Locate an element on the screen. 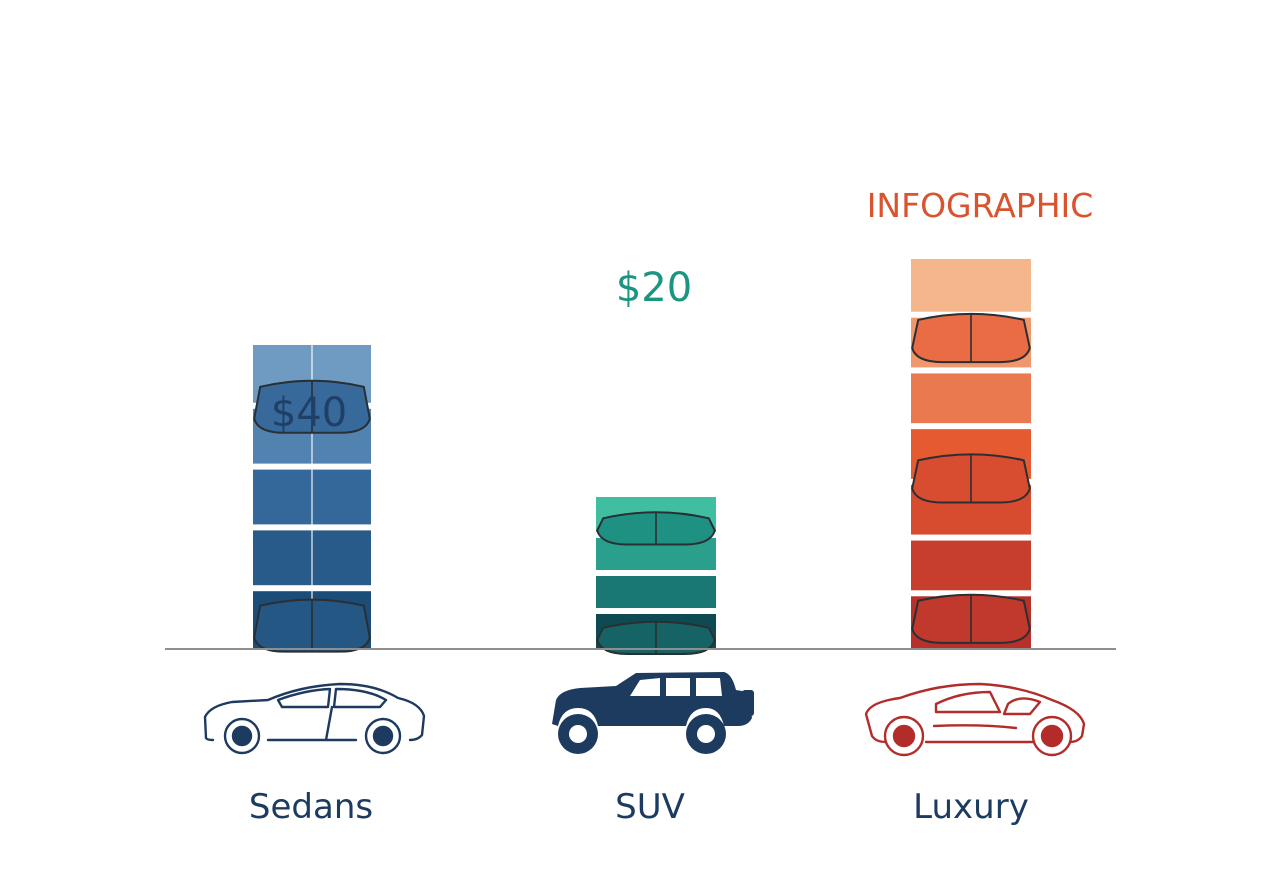 The width and height of the screenshot is (1280, 896). category-label-suv: SUV is located at coordinates (650, 807).